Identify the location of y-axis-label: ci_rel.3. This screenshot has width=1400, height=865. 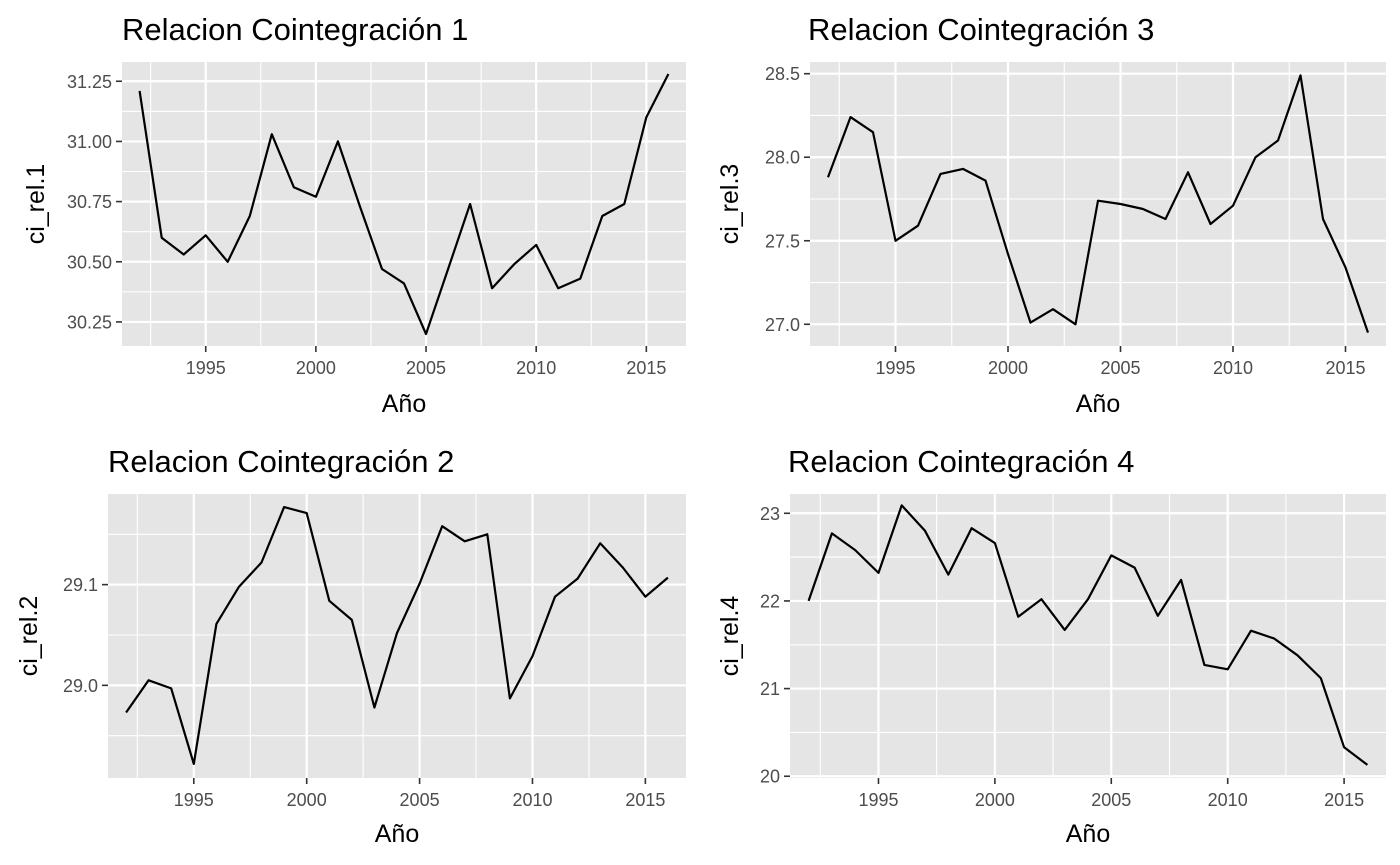
(730, 204).